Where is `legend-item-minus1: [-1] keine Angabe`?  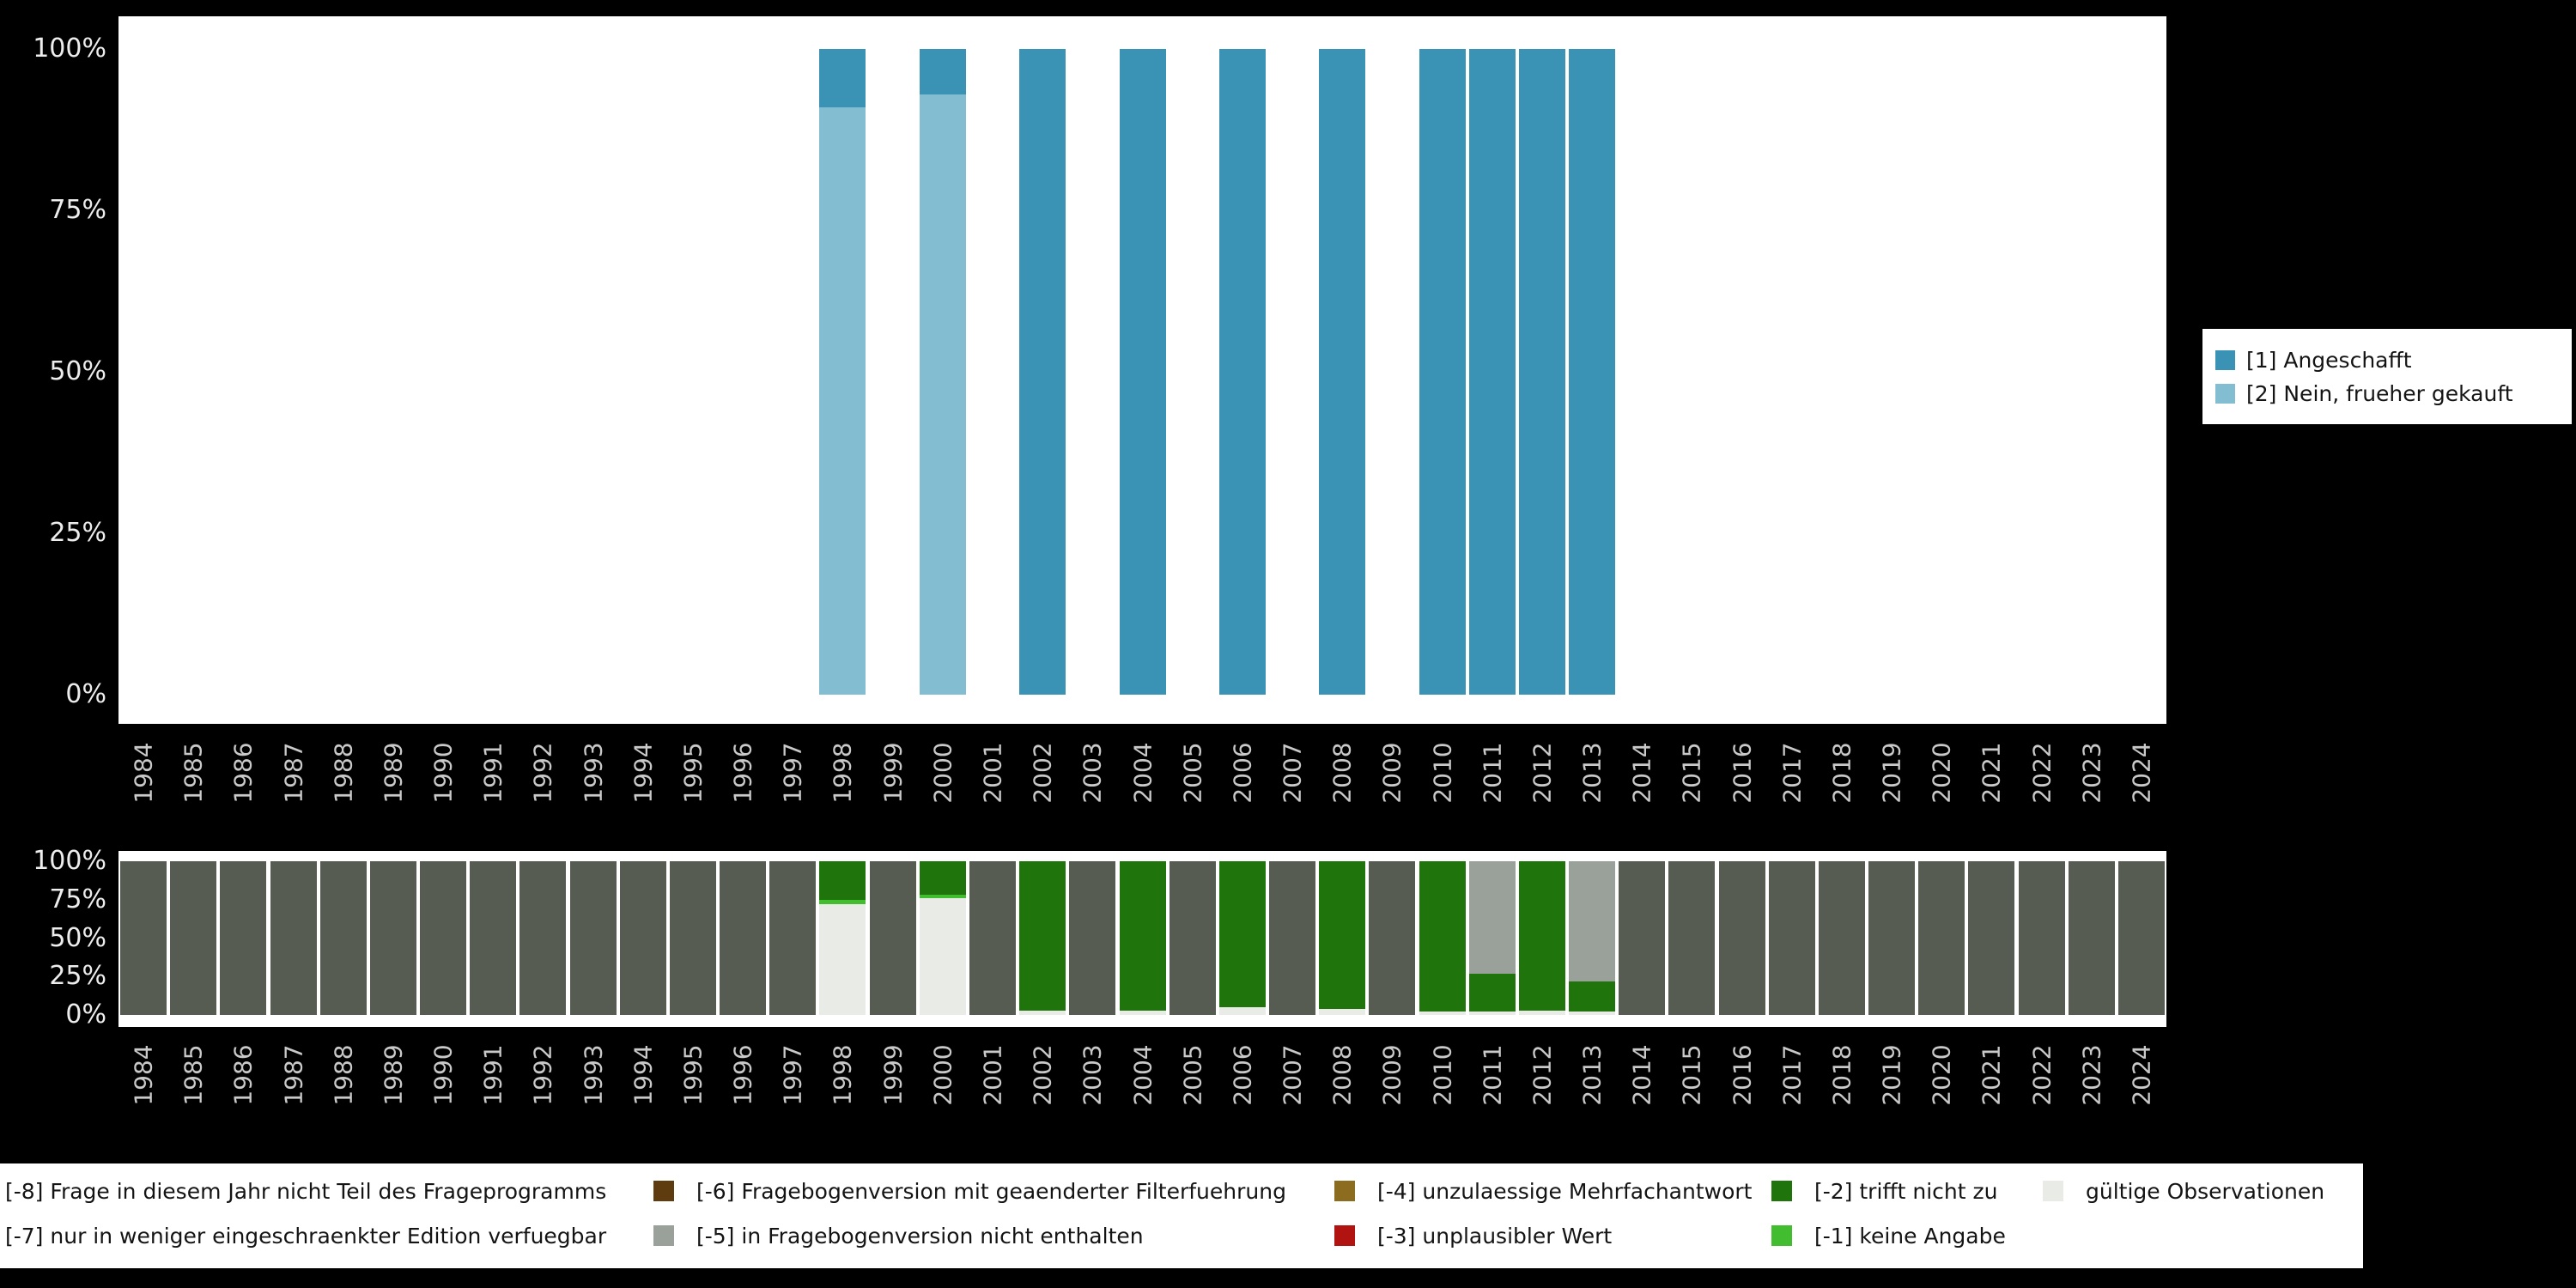 legend-item-minus1: [-1] keine Angabe is located at coordinates (1888, 1235).